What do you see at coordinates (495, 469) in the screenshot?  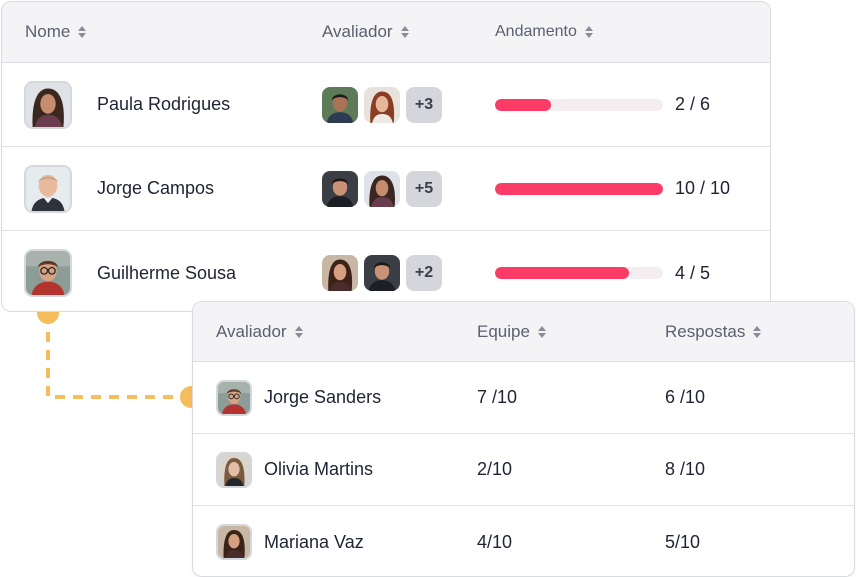 I see `team-value: 2/10` at bounding box center [495, 469].